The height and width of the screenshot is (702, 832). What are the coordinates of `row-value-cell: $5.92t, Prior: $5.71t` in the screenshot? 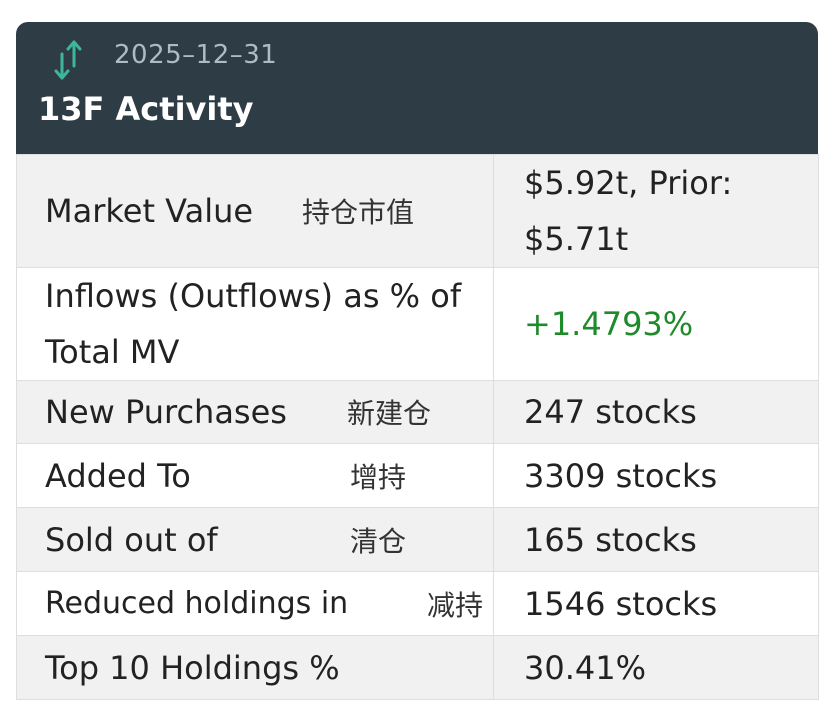 It's located at (656, 211).